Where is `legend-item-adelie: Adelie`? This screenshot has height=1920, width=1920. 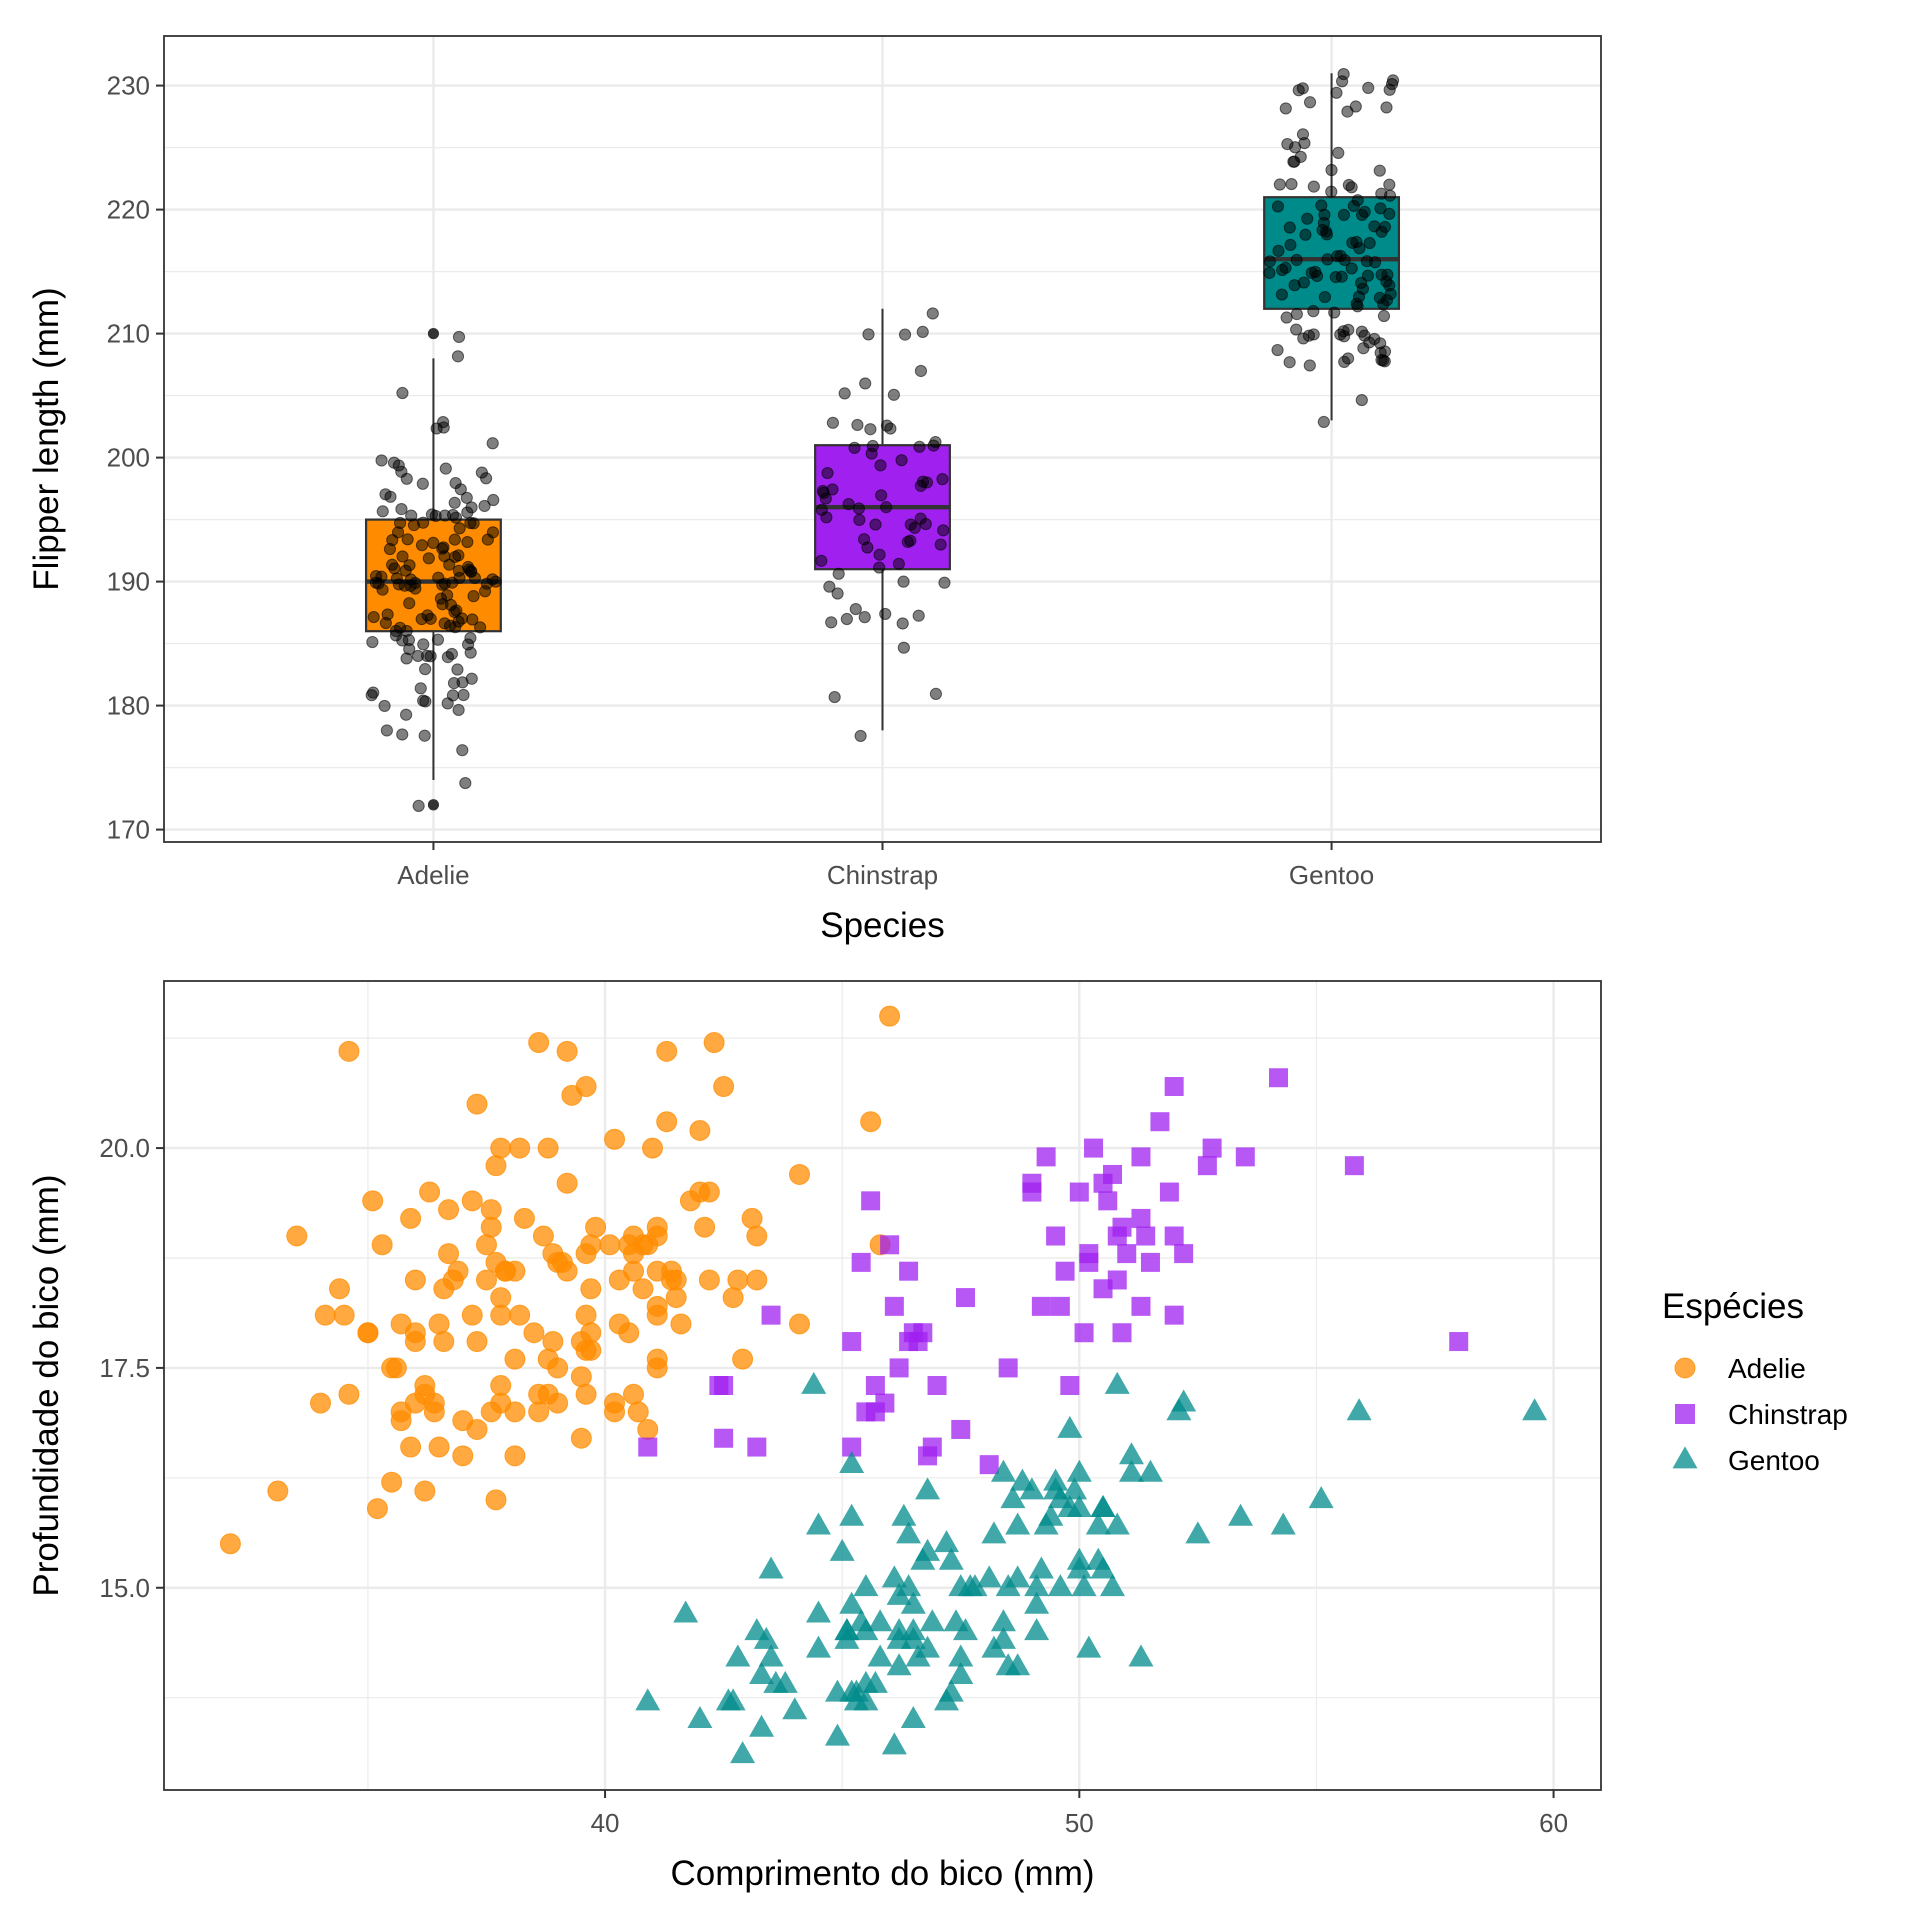
legend-item-adelie: Adelie is located at coordinates (1740, 1368).